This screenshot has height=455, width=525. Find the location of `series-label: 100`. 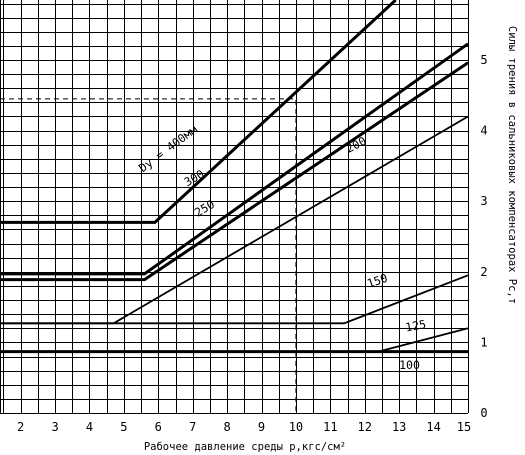

series-label: 100 is located at coordinates (409, 365).